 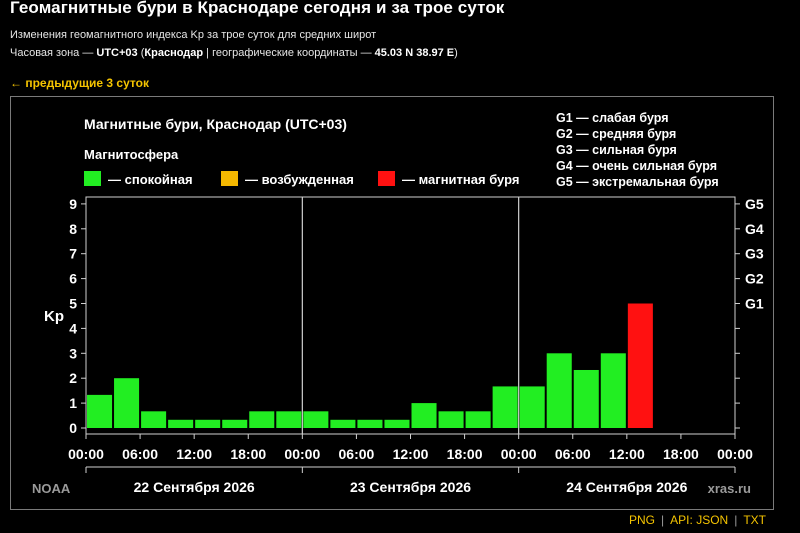 I want to click on gscale-item-3: G4 — очень сильная буря, so click(x=636, y=166).